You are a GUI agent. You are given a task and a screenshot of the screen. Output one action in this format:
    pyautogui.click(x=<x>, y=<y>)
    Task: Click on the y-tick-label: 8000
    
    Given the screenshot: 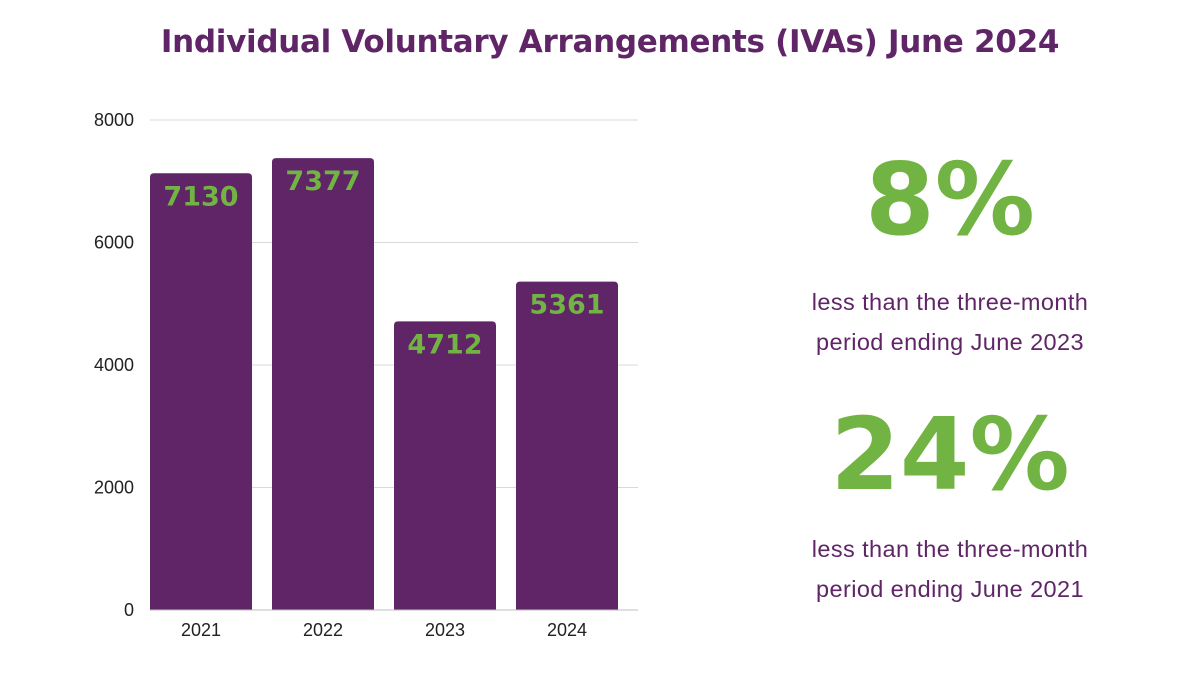 What is the action you would take?
    pyautogui.click(x=114, y=120)
    